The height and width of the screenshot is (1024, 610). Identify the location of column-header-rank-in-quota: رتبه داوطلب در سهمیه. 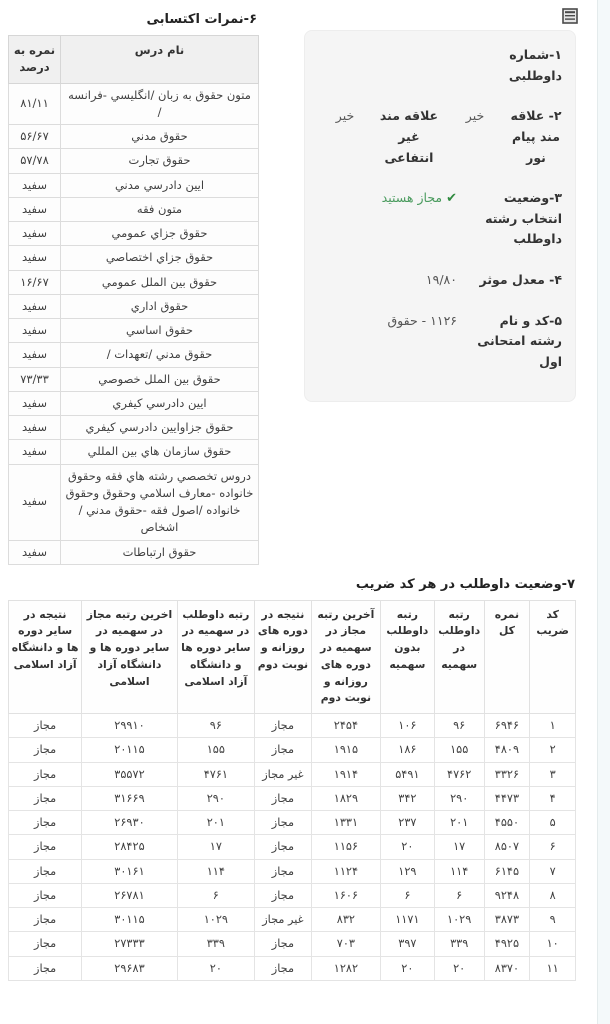
(459, 657).